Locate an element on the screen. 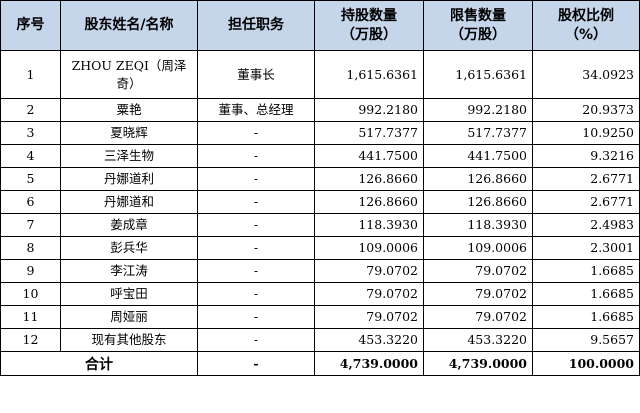 This screenshot has width=640, height=413. cell-restricted: 1,615.6361 is located at coordinates (478, 74).